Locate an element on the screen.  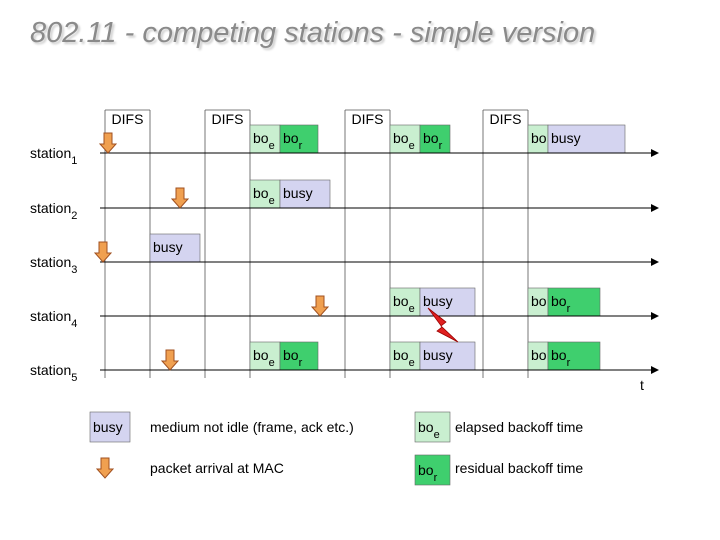
station-label: station4 is located at coordinates (53, 319).